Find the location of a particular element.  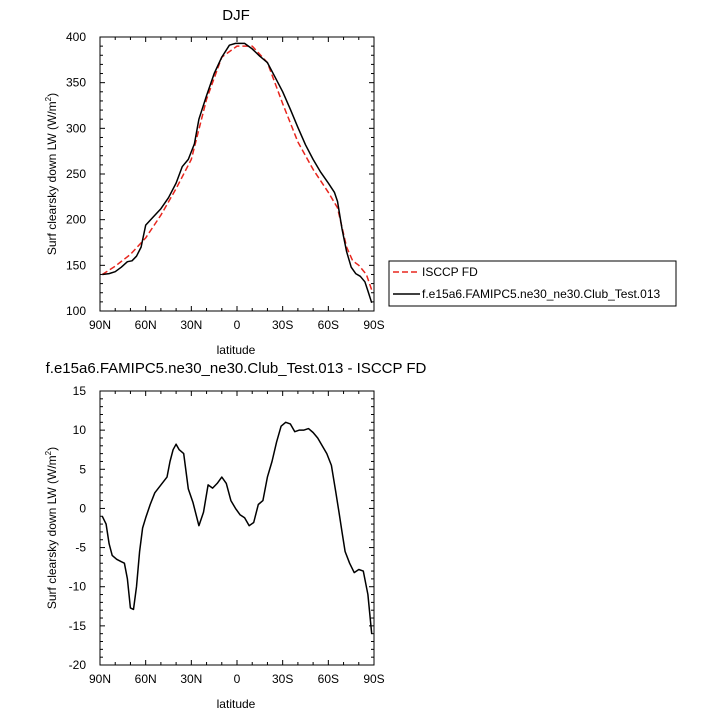

legend-label-model: f.e15a6.FAMIPC5.ne30_ne30.Club_Test.013 is located at coordinates (541, 294).